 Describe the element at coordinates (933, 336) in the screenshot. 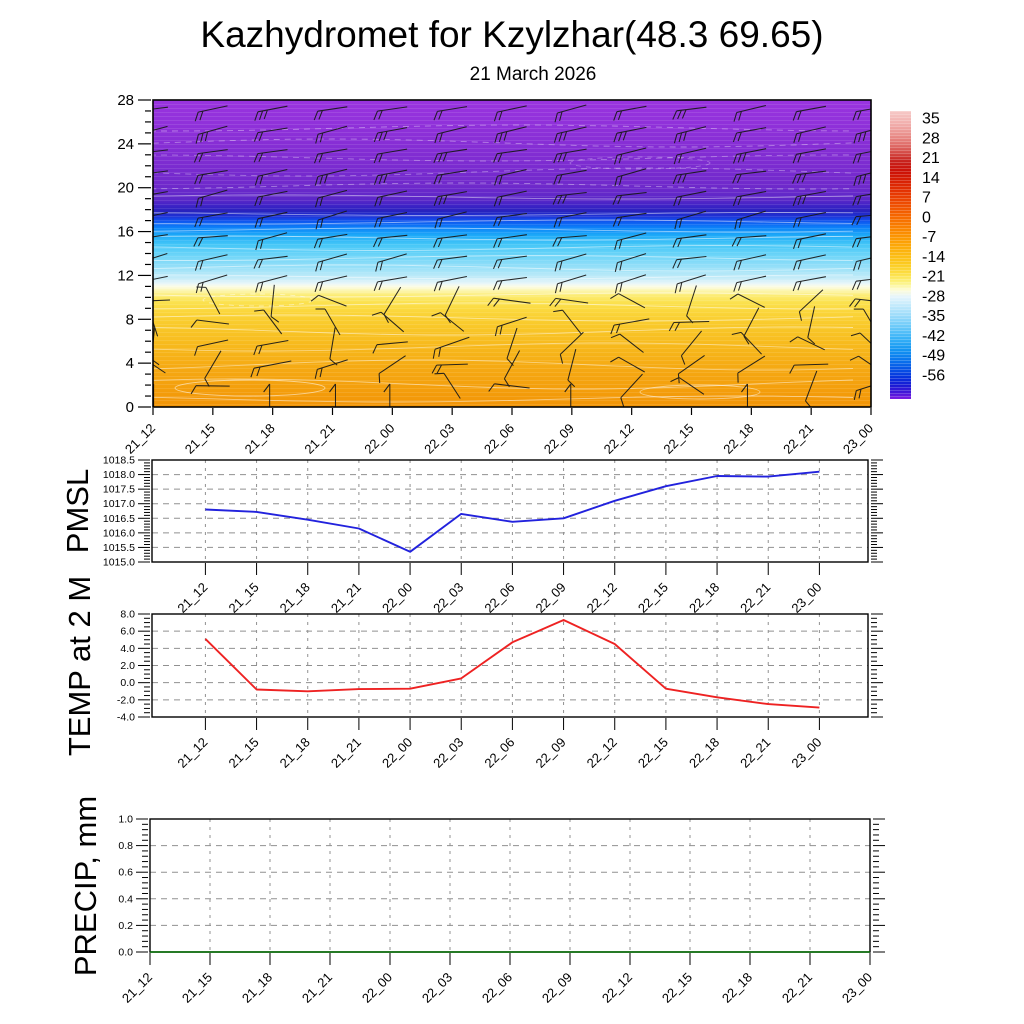

I see `colorbar-tick-label: -42` at that location.